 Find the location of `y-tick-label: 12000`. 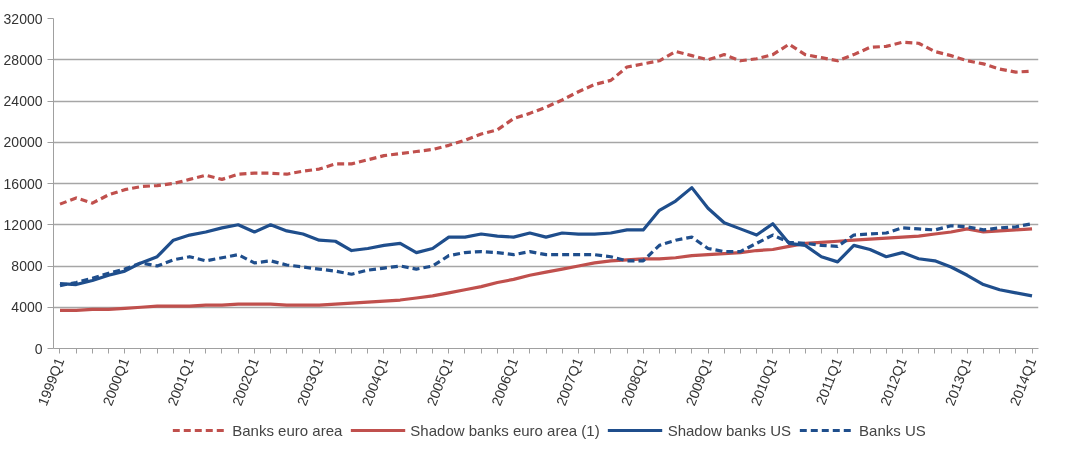

y-tick-label: 12000 is located at coordinates (23, 224).